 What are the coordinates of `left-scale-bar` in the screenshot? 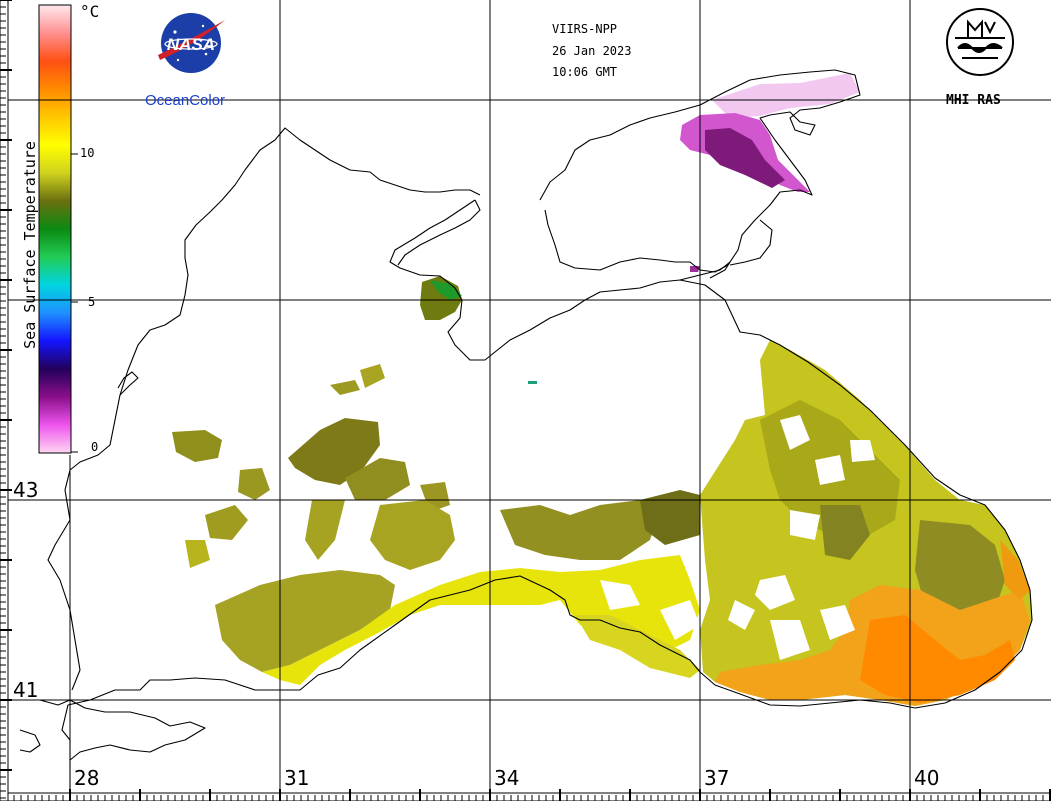 It's located at (6, 400).